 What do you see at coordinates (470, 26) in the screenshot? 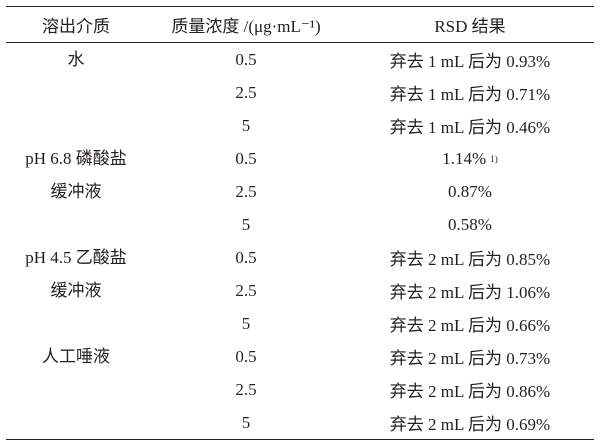
I see `header-rsd: RSD 结果` at bounding box center [470, 26].